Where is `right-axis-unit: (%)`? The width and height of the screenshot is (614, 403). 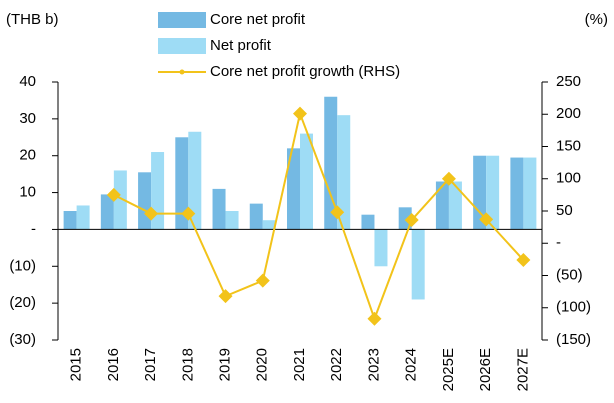
right-axis-unit: (%) is located at coordinates (596, 19).